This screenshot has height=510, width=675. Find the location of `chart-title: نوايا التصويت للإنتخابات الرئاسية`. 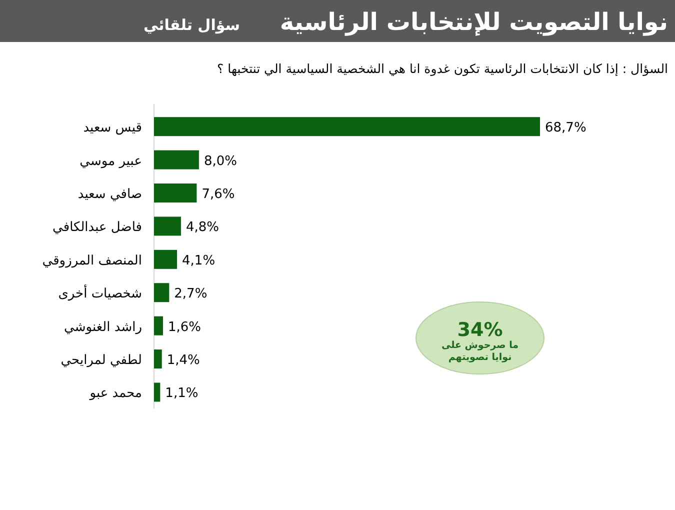

chart-title: نوايا التصويت للإنتخابات الرئاسية is located at coordinates (474, 22).